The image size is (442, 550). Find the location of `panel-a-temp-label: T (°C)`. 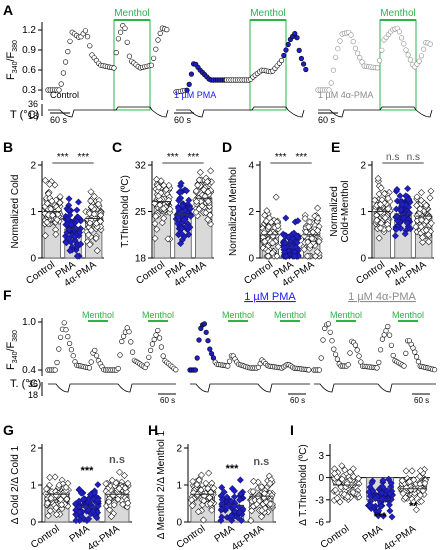

panel-a-temp-label: T (°C) is located at coordinates (24, 115).